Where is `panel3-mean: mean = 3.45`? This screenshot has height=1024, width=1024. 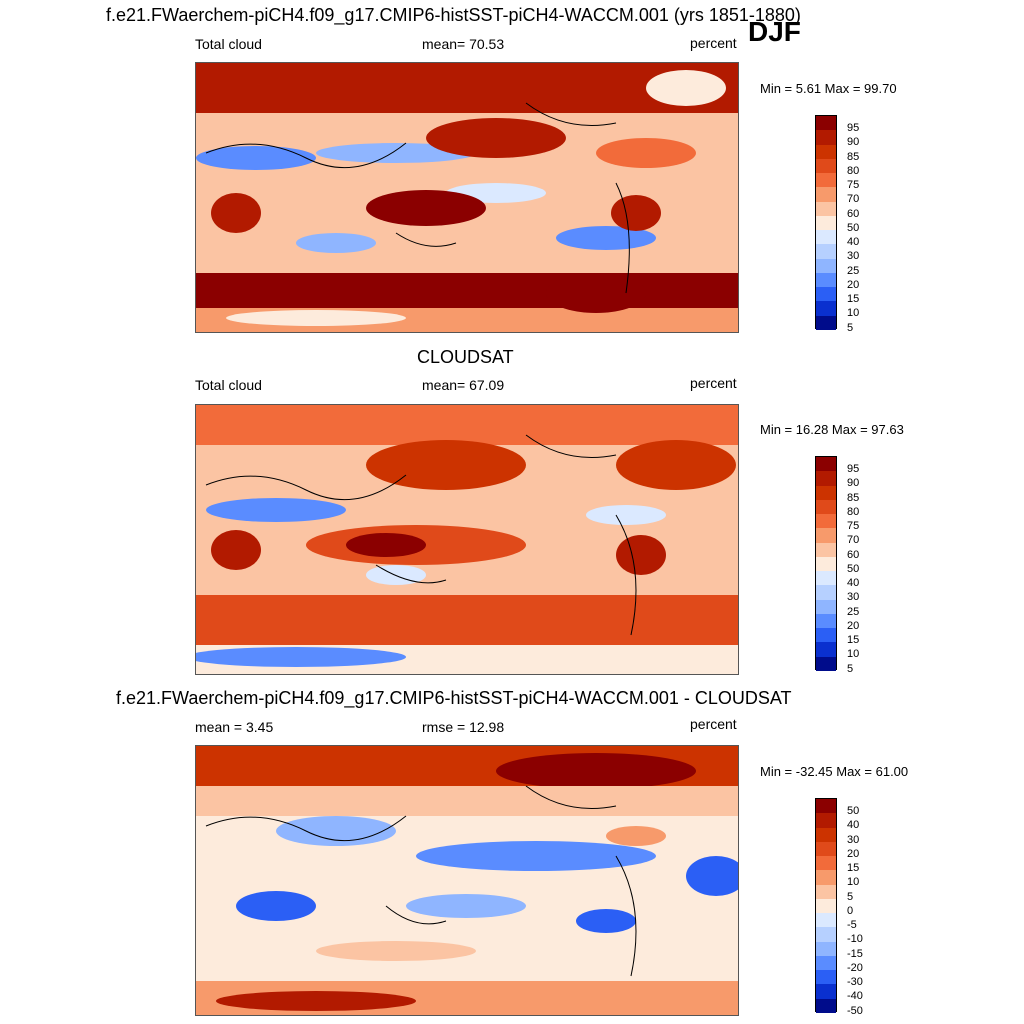
panel3-mean: mean = 3.45 is located at coordinates (234, 727).